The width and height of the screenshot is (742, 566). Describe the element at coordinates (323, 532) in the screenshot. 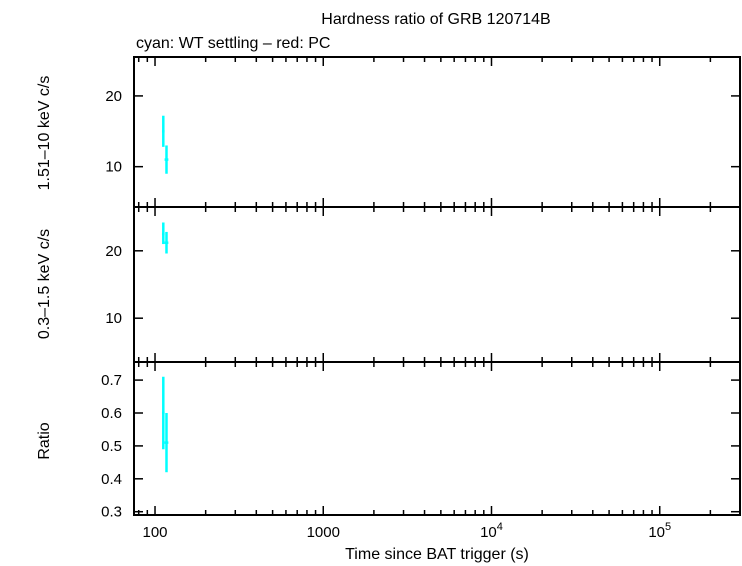

I see `x-tick-label: 1000` at that location.